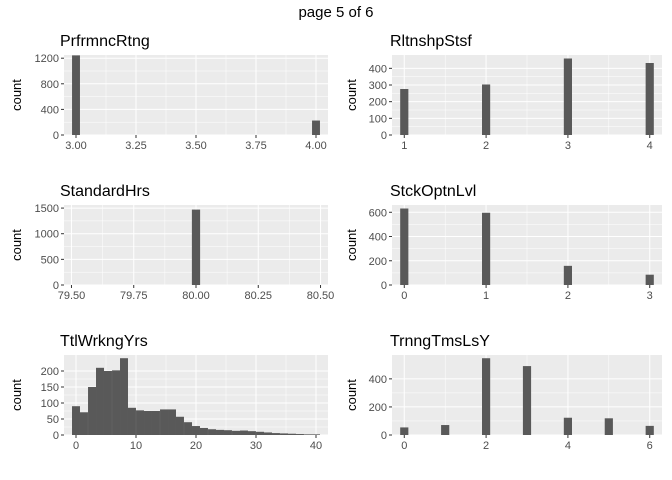 Image resolution: width=672 pixels, height=480 pixels. I want to click on x-tick-label: 20, so click(196, 446).